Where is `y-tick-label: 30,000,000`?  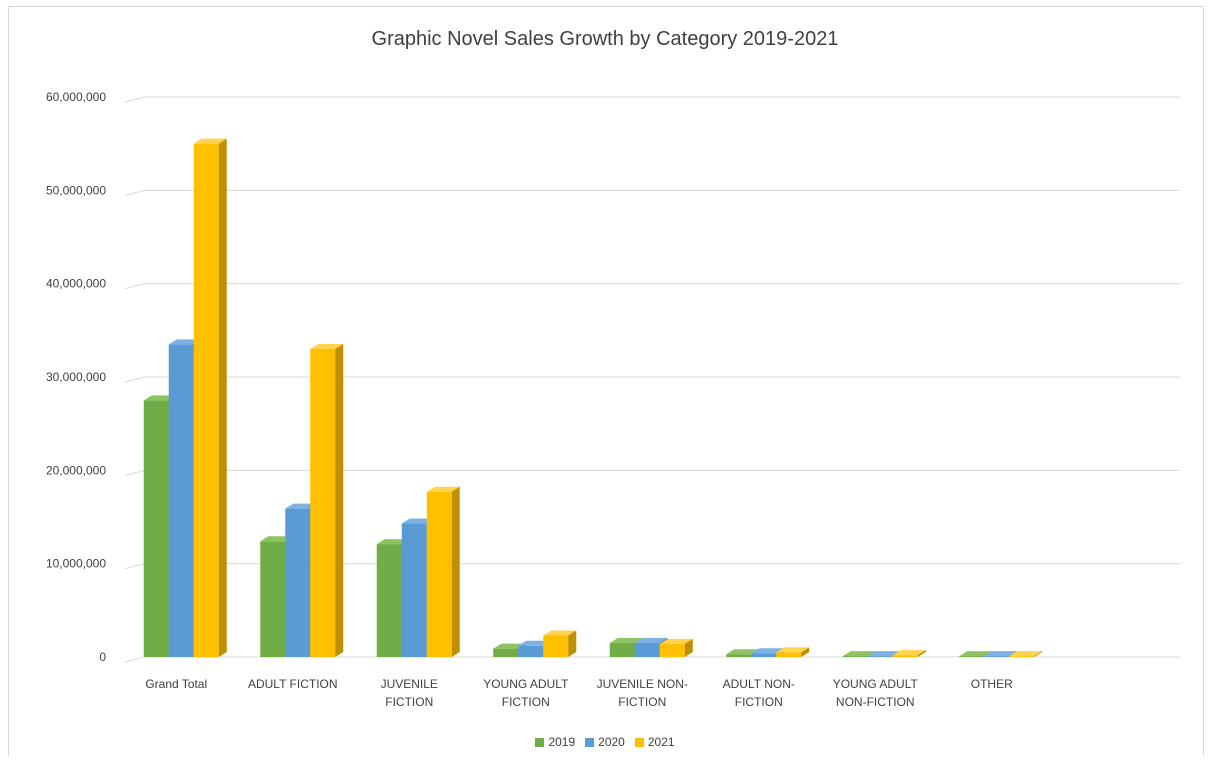 y-tick-label: 30,000,000 is located at coordinates (76, 377).